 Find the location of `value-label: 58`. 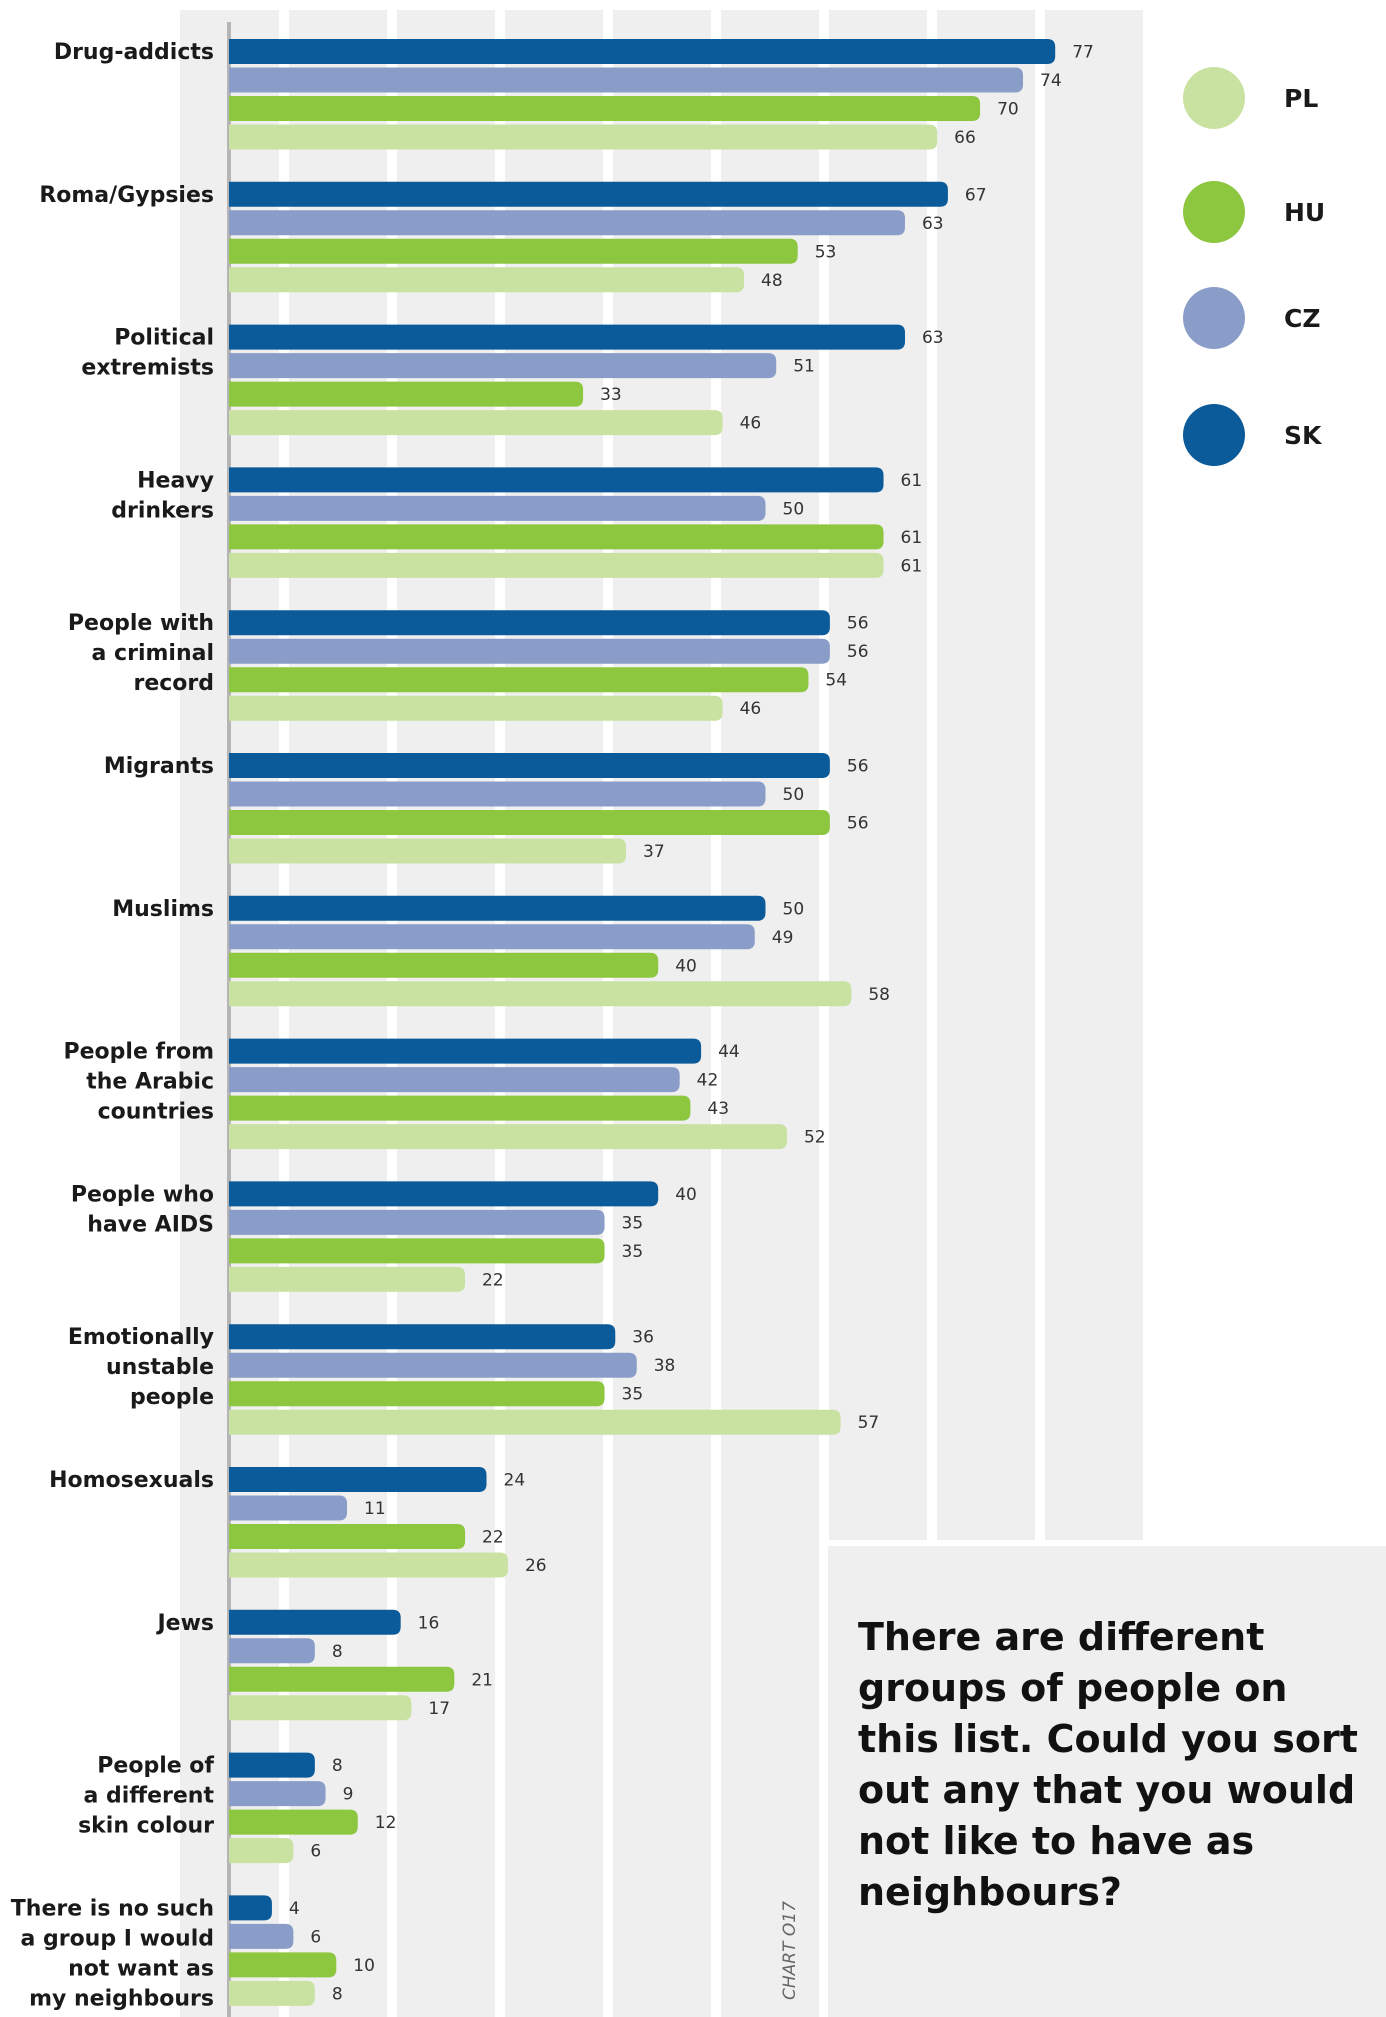

value-label: 58 is located at coordinates (879, 995).